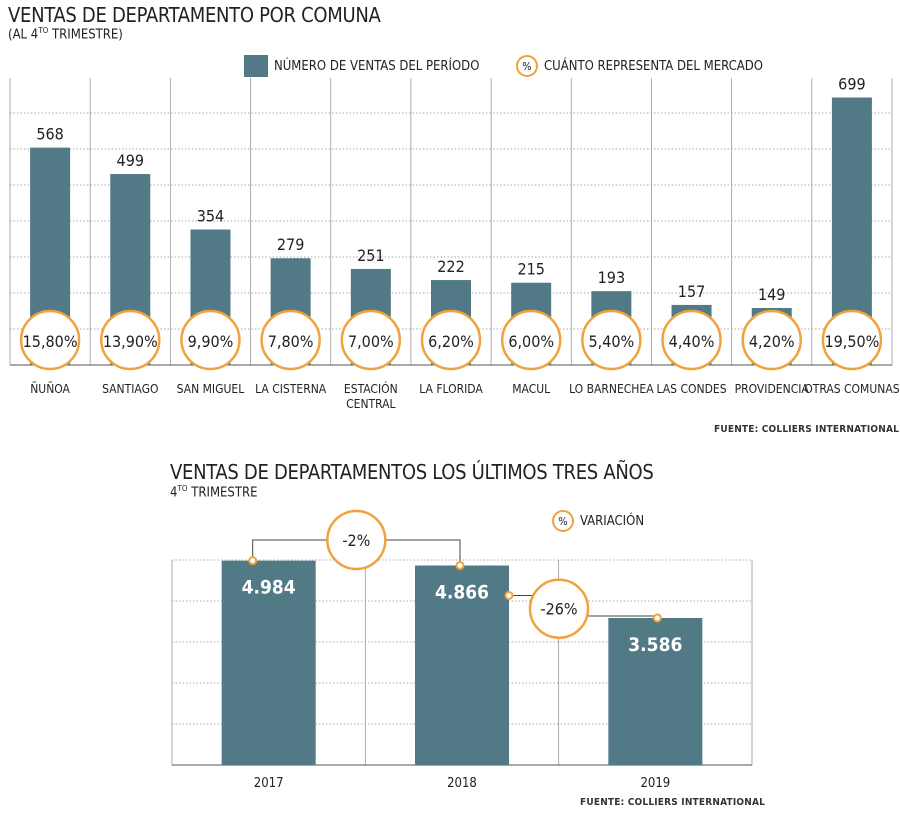 The height and width of the screenshot is (820, 900). What do you see at coordinates (194, 15) in the screenshot?
I see `chart1-title: VENTAS DE DEPARTAMENTO POR COMUNA` at bounding box center [194, 15].